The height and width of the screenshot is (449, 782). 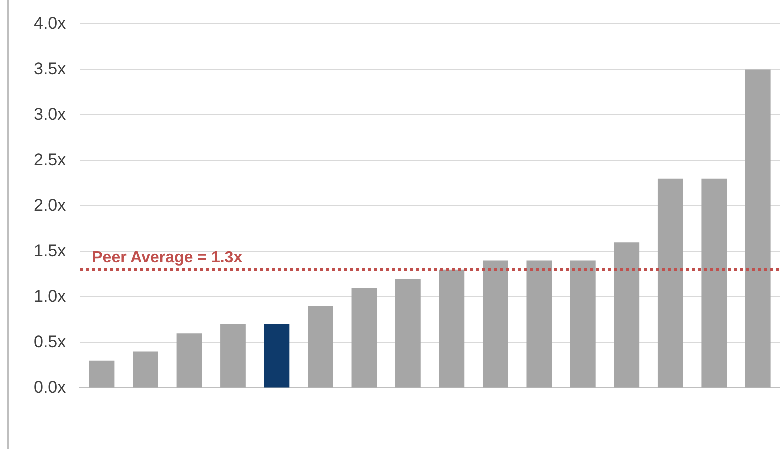 I want to click on y-tick-label: 2.0x, so click(x=50, y=205).